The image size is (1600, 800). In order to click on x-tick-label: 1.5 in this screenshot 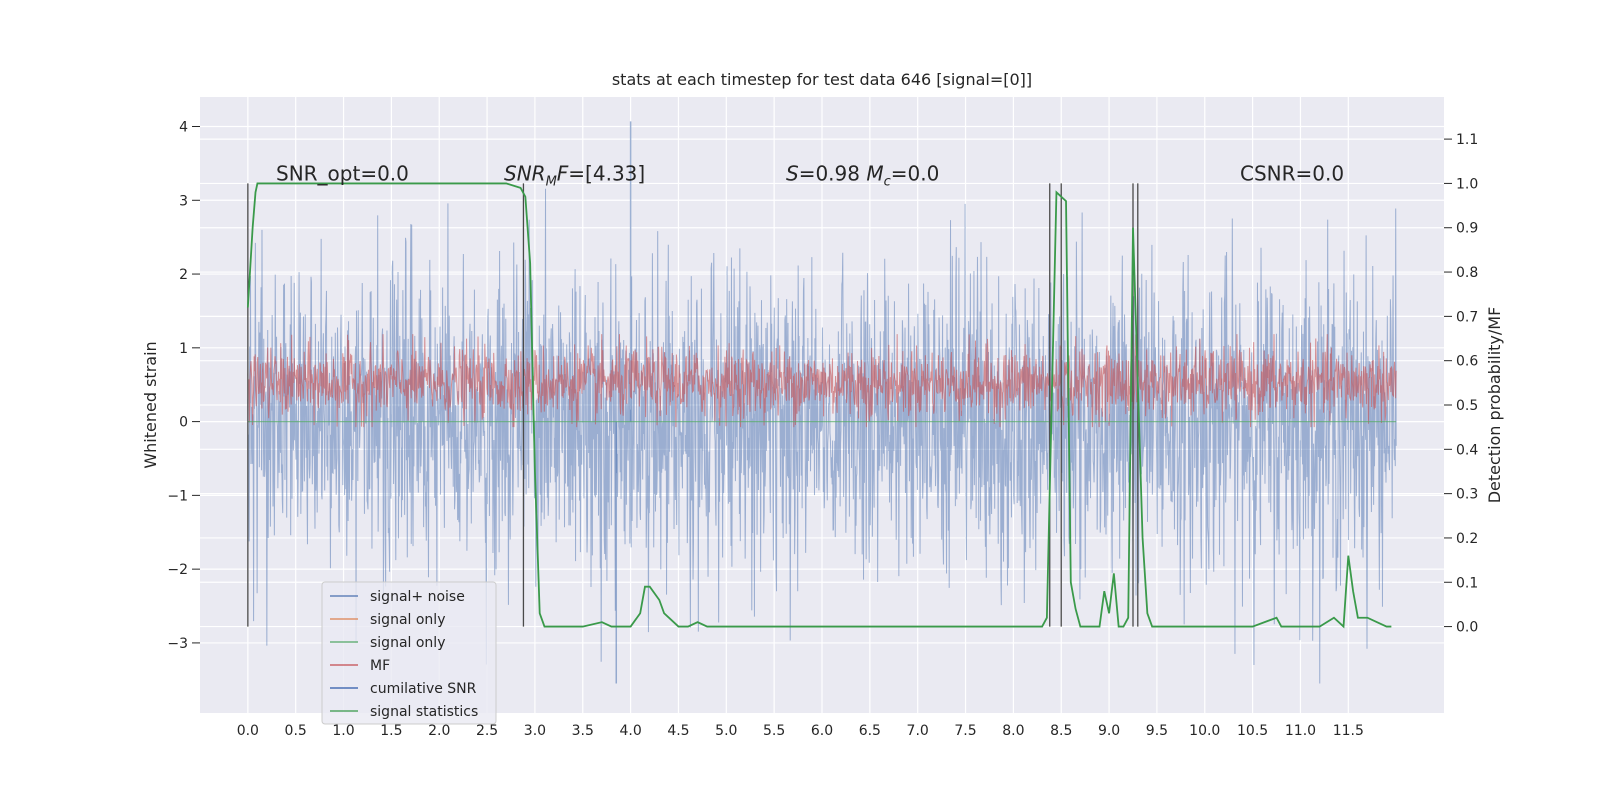, I will do `click(391, 731)`.